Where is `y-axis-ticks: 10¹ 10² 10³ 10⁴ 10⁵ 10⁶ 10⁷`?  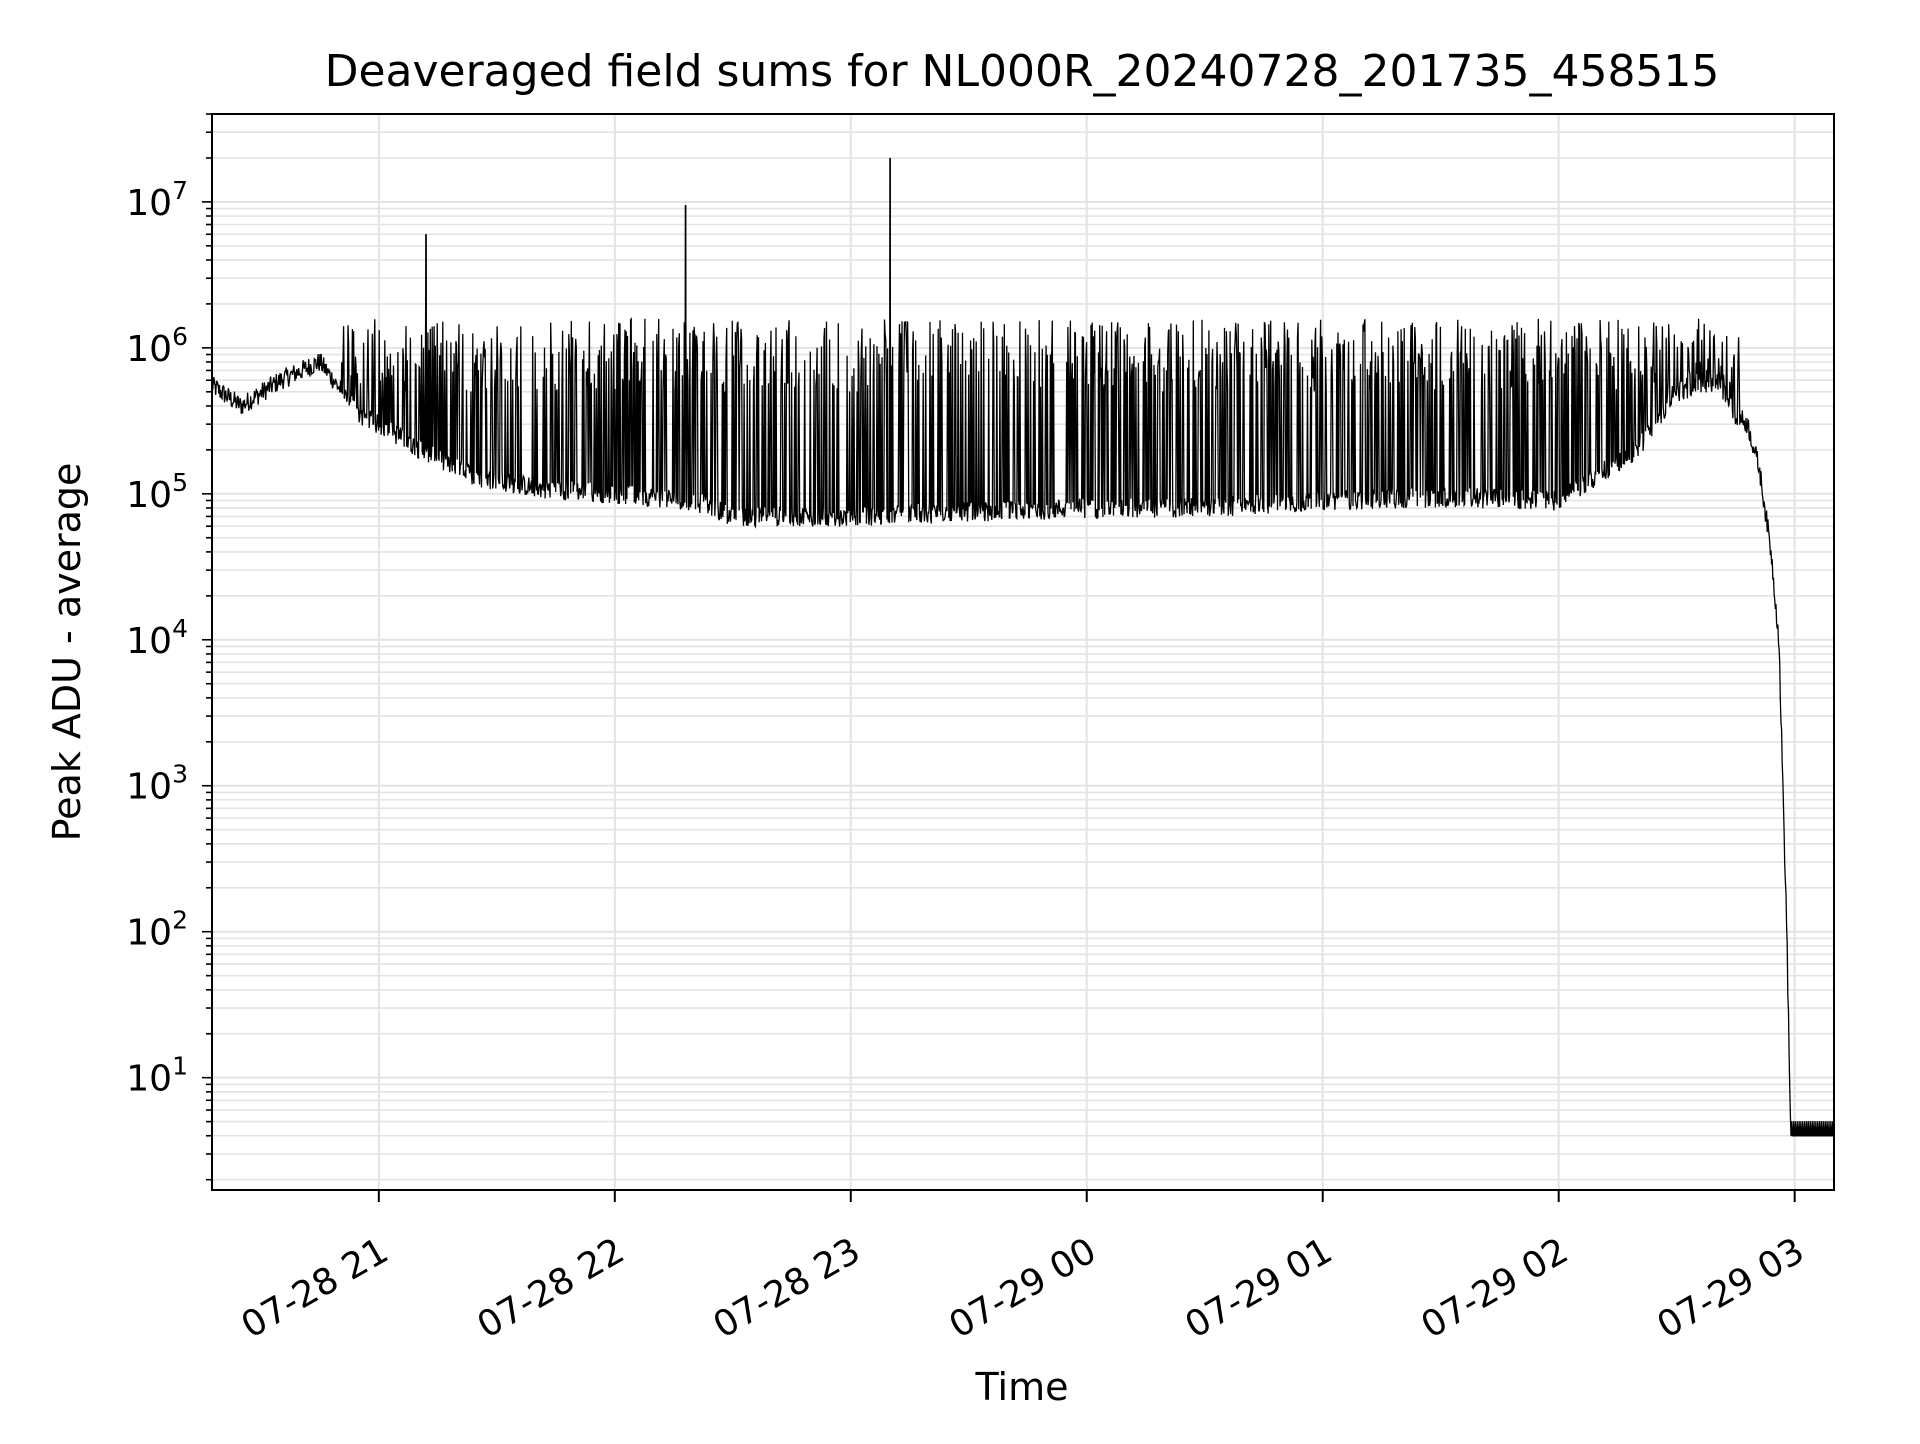 y-axis-ticks: 10¹ 10² 10³ 10⁴ 10⁵ 10⁶ 10⁷ is located at coordinates (169, 647).